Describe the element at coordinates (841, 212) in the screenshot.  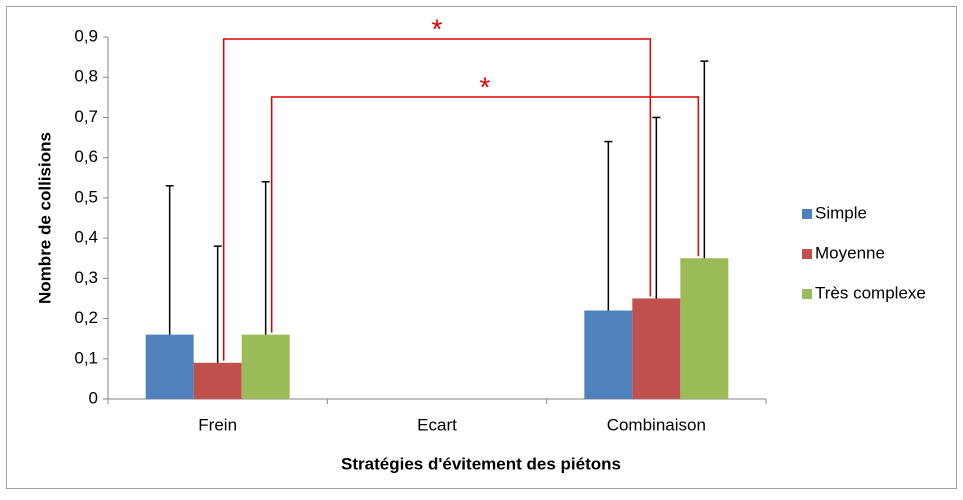
I see `legend-label: Simple` at that location.